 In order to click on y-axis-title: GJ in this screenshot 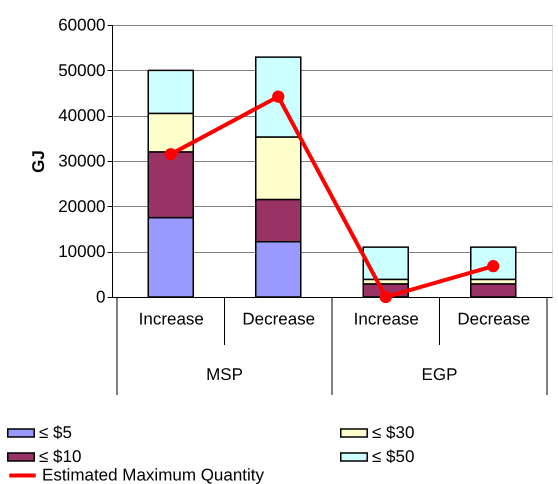, I will do `click(38, 161)`.